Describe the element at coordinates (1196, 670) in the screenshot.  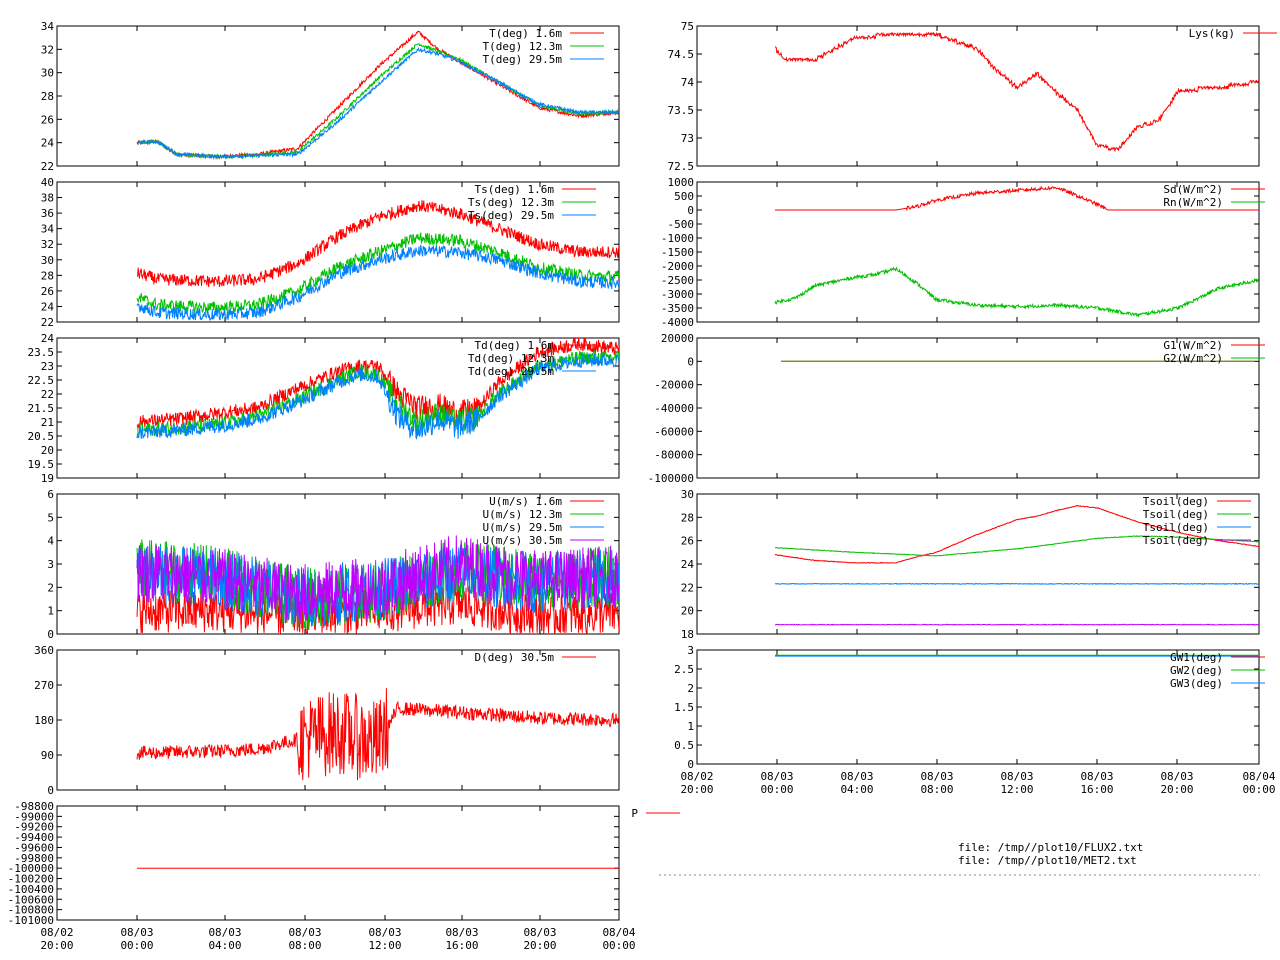
I see `legend-label: GW2(deg)` at that location.